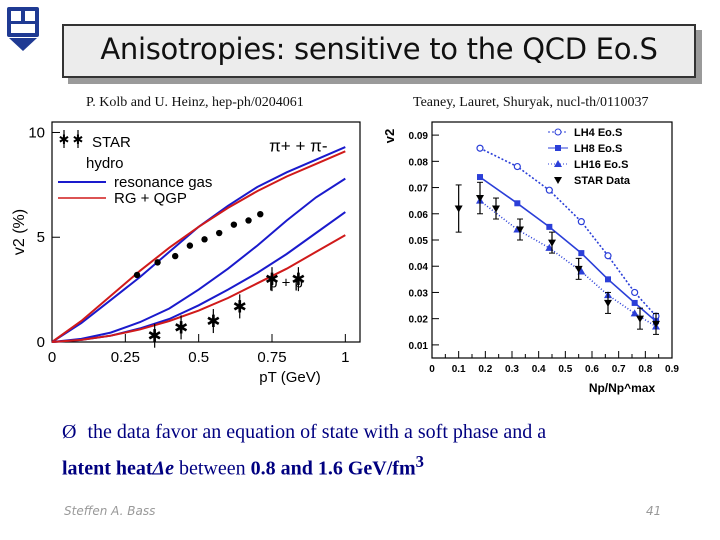 This screenshot has width=720, height=540. What do you see at coordinates (419, 189) in the screenshot?
I see `y-tick-label: 0.07` at bounding box center [419, 189].